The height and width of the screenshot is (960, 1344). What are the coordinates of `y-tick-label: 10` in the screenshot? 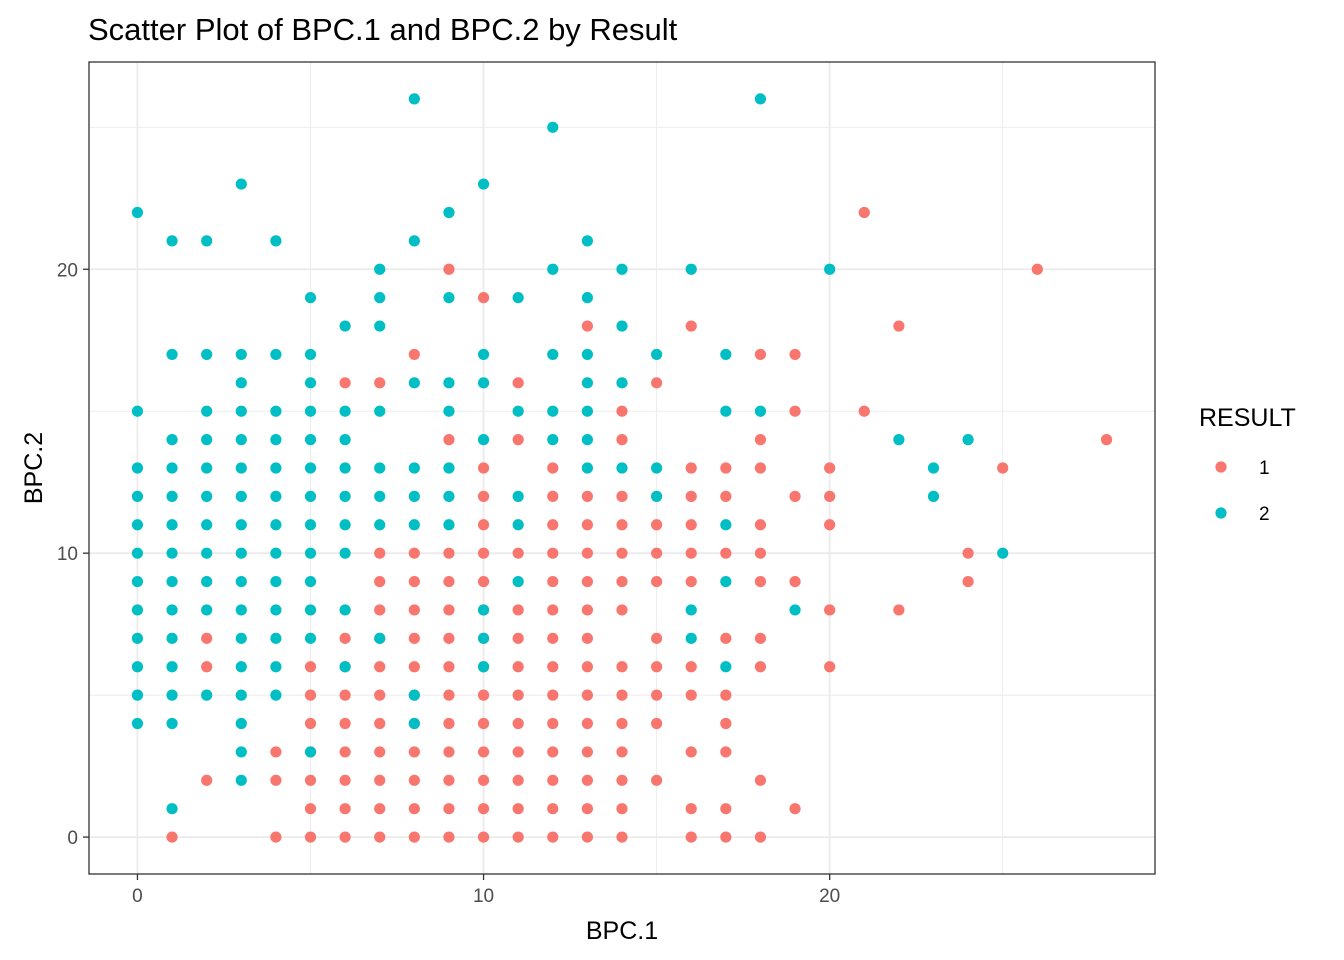 It's located at (67, 554).